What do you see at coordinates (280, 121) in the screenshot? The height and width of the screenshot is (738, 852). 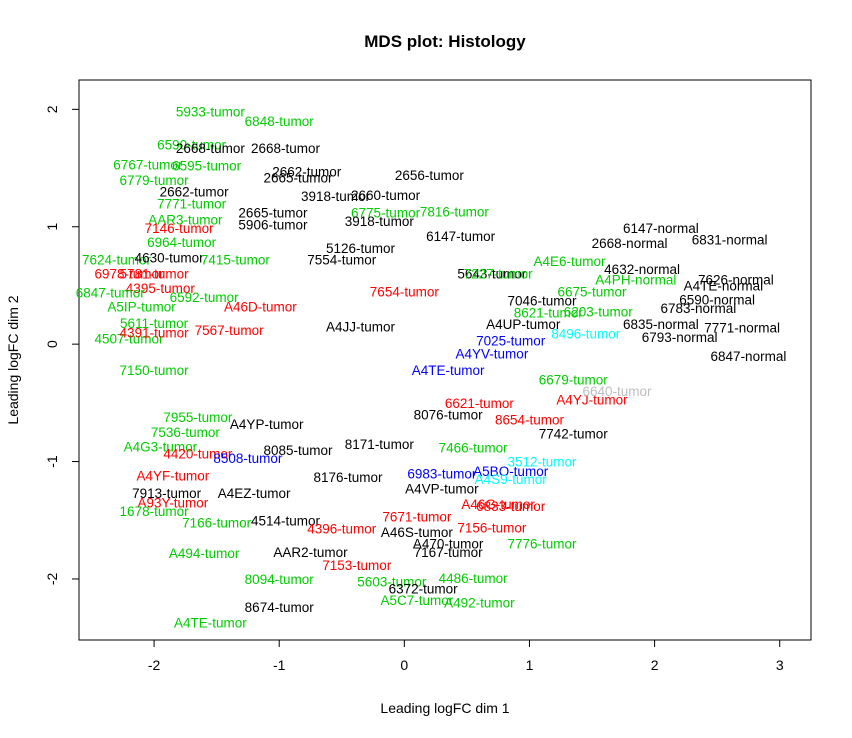 I see `point-label: 6848-tumor` at bounding box center [280, 121].